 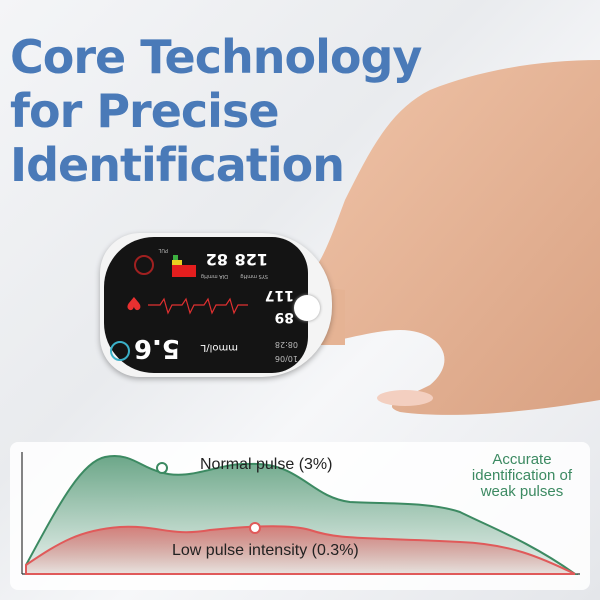 I want to click on power-button, so click(x=307, y=308).